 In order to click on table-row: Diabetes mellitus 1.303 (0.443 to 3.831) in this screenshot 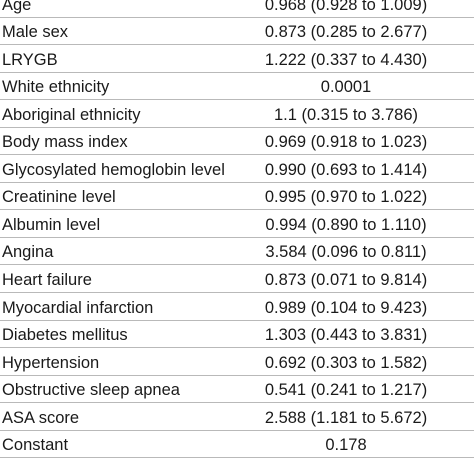, I will do `click(237, 335)`.